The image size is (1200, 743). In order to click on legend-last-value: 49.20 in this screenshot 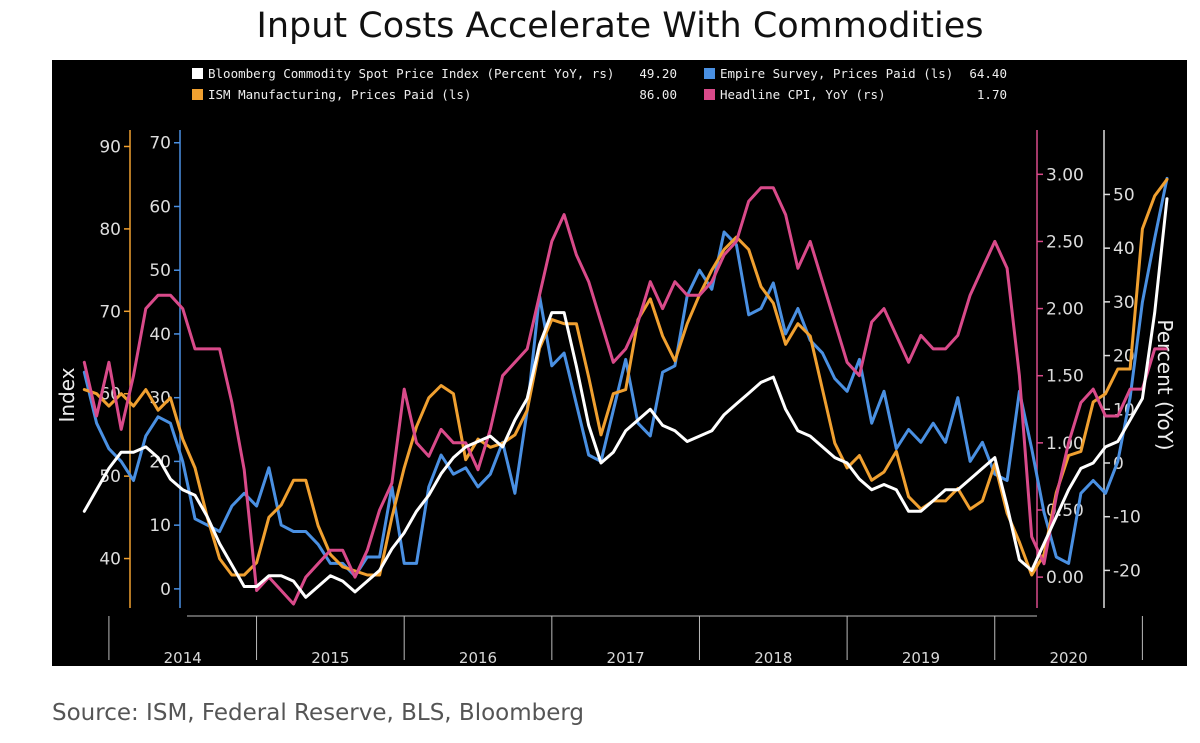, I will do `click(658, 73)`.